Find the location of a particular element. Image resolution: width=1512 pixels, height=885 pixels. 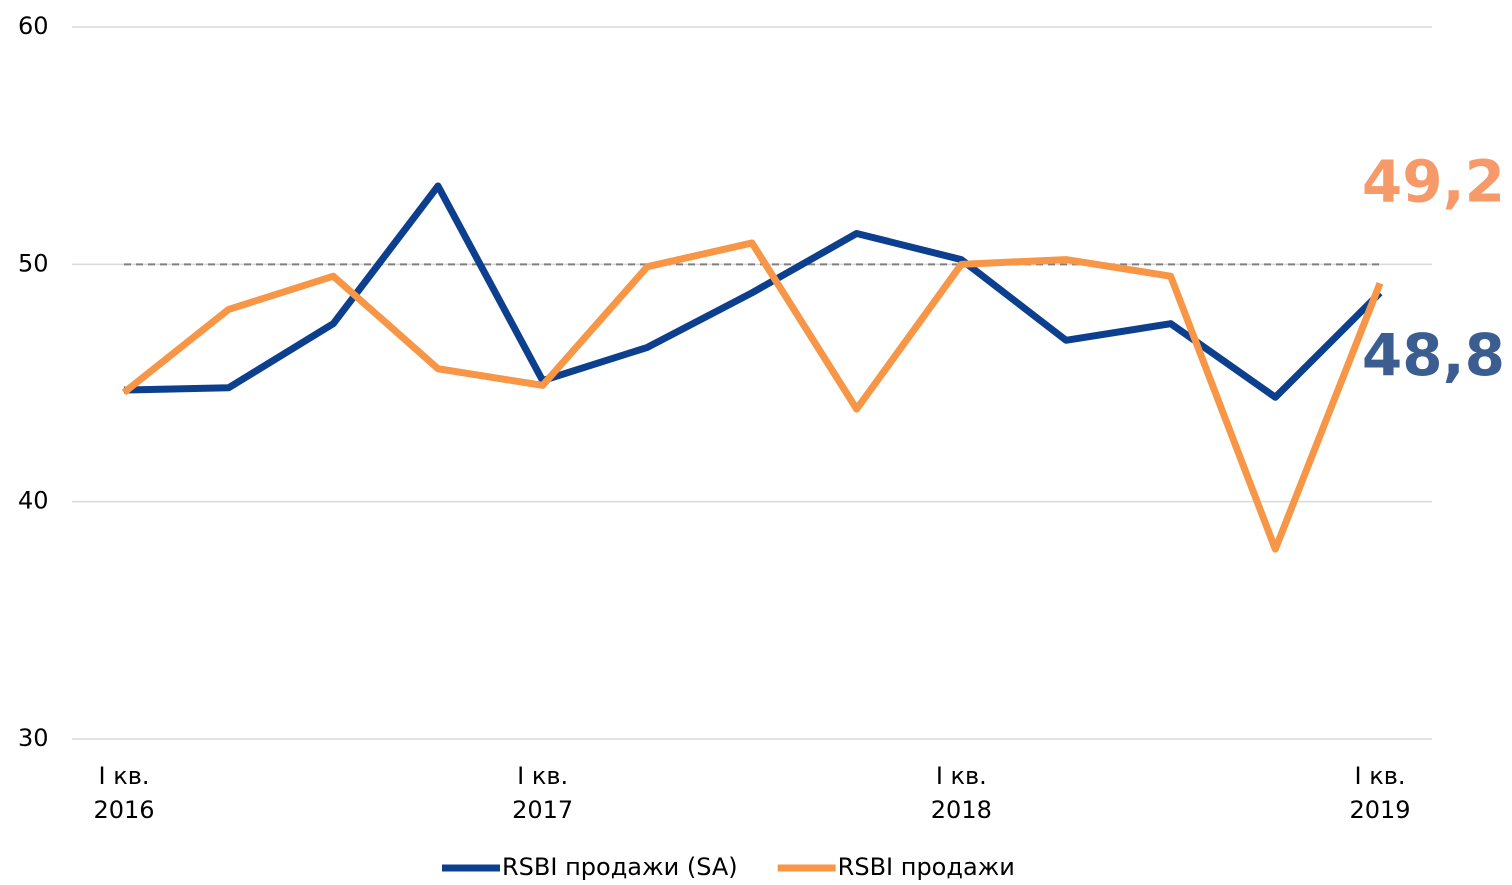

legend-label: RSBI продажи (SA) is located at coordinates (620, 867).